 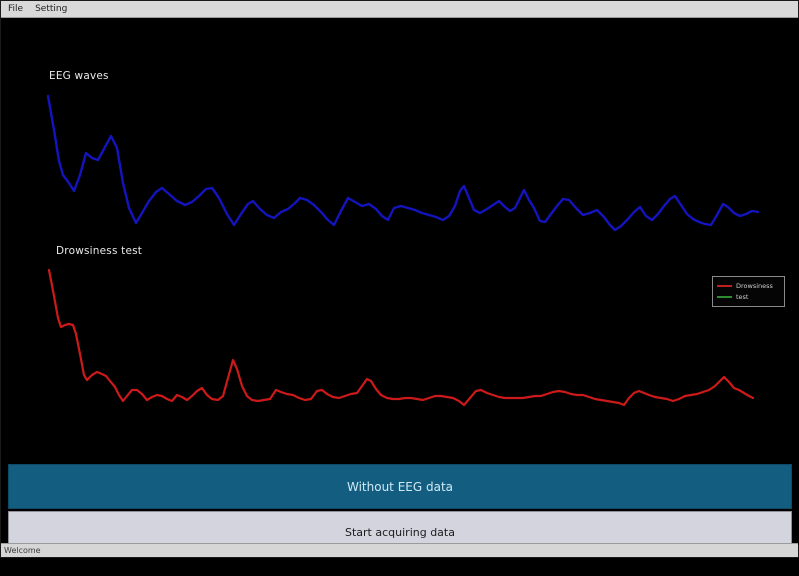 I want to click on status-text: Welcome, so click(x=22, y=550).